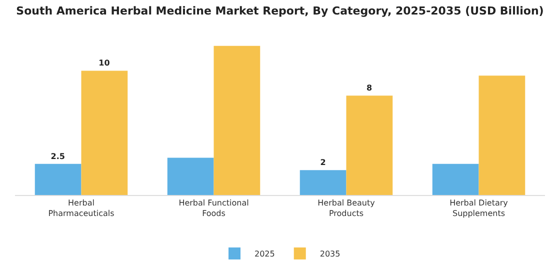 The image size is (560, 280). I want to click on data-label: 10, so click(104, 63).